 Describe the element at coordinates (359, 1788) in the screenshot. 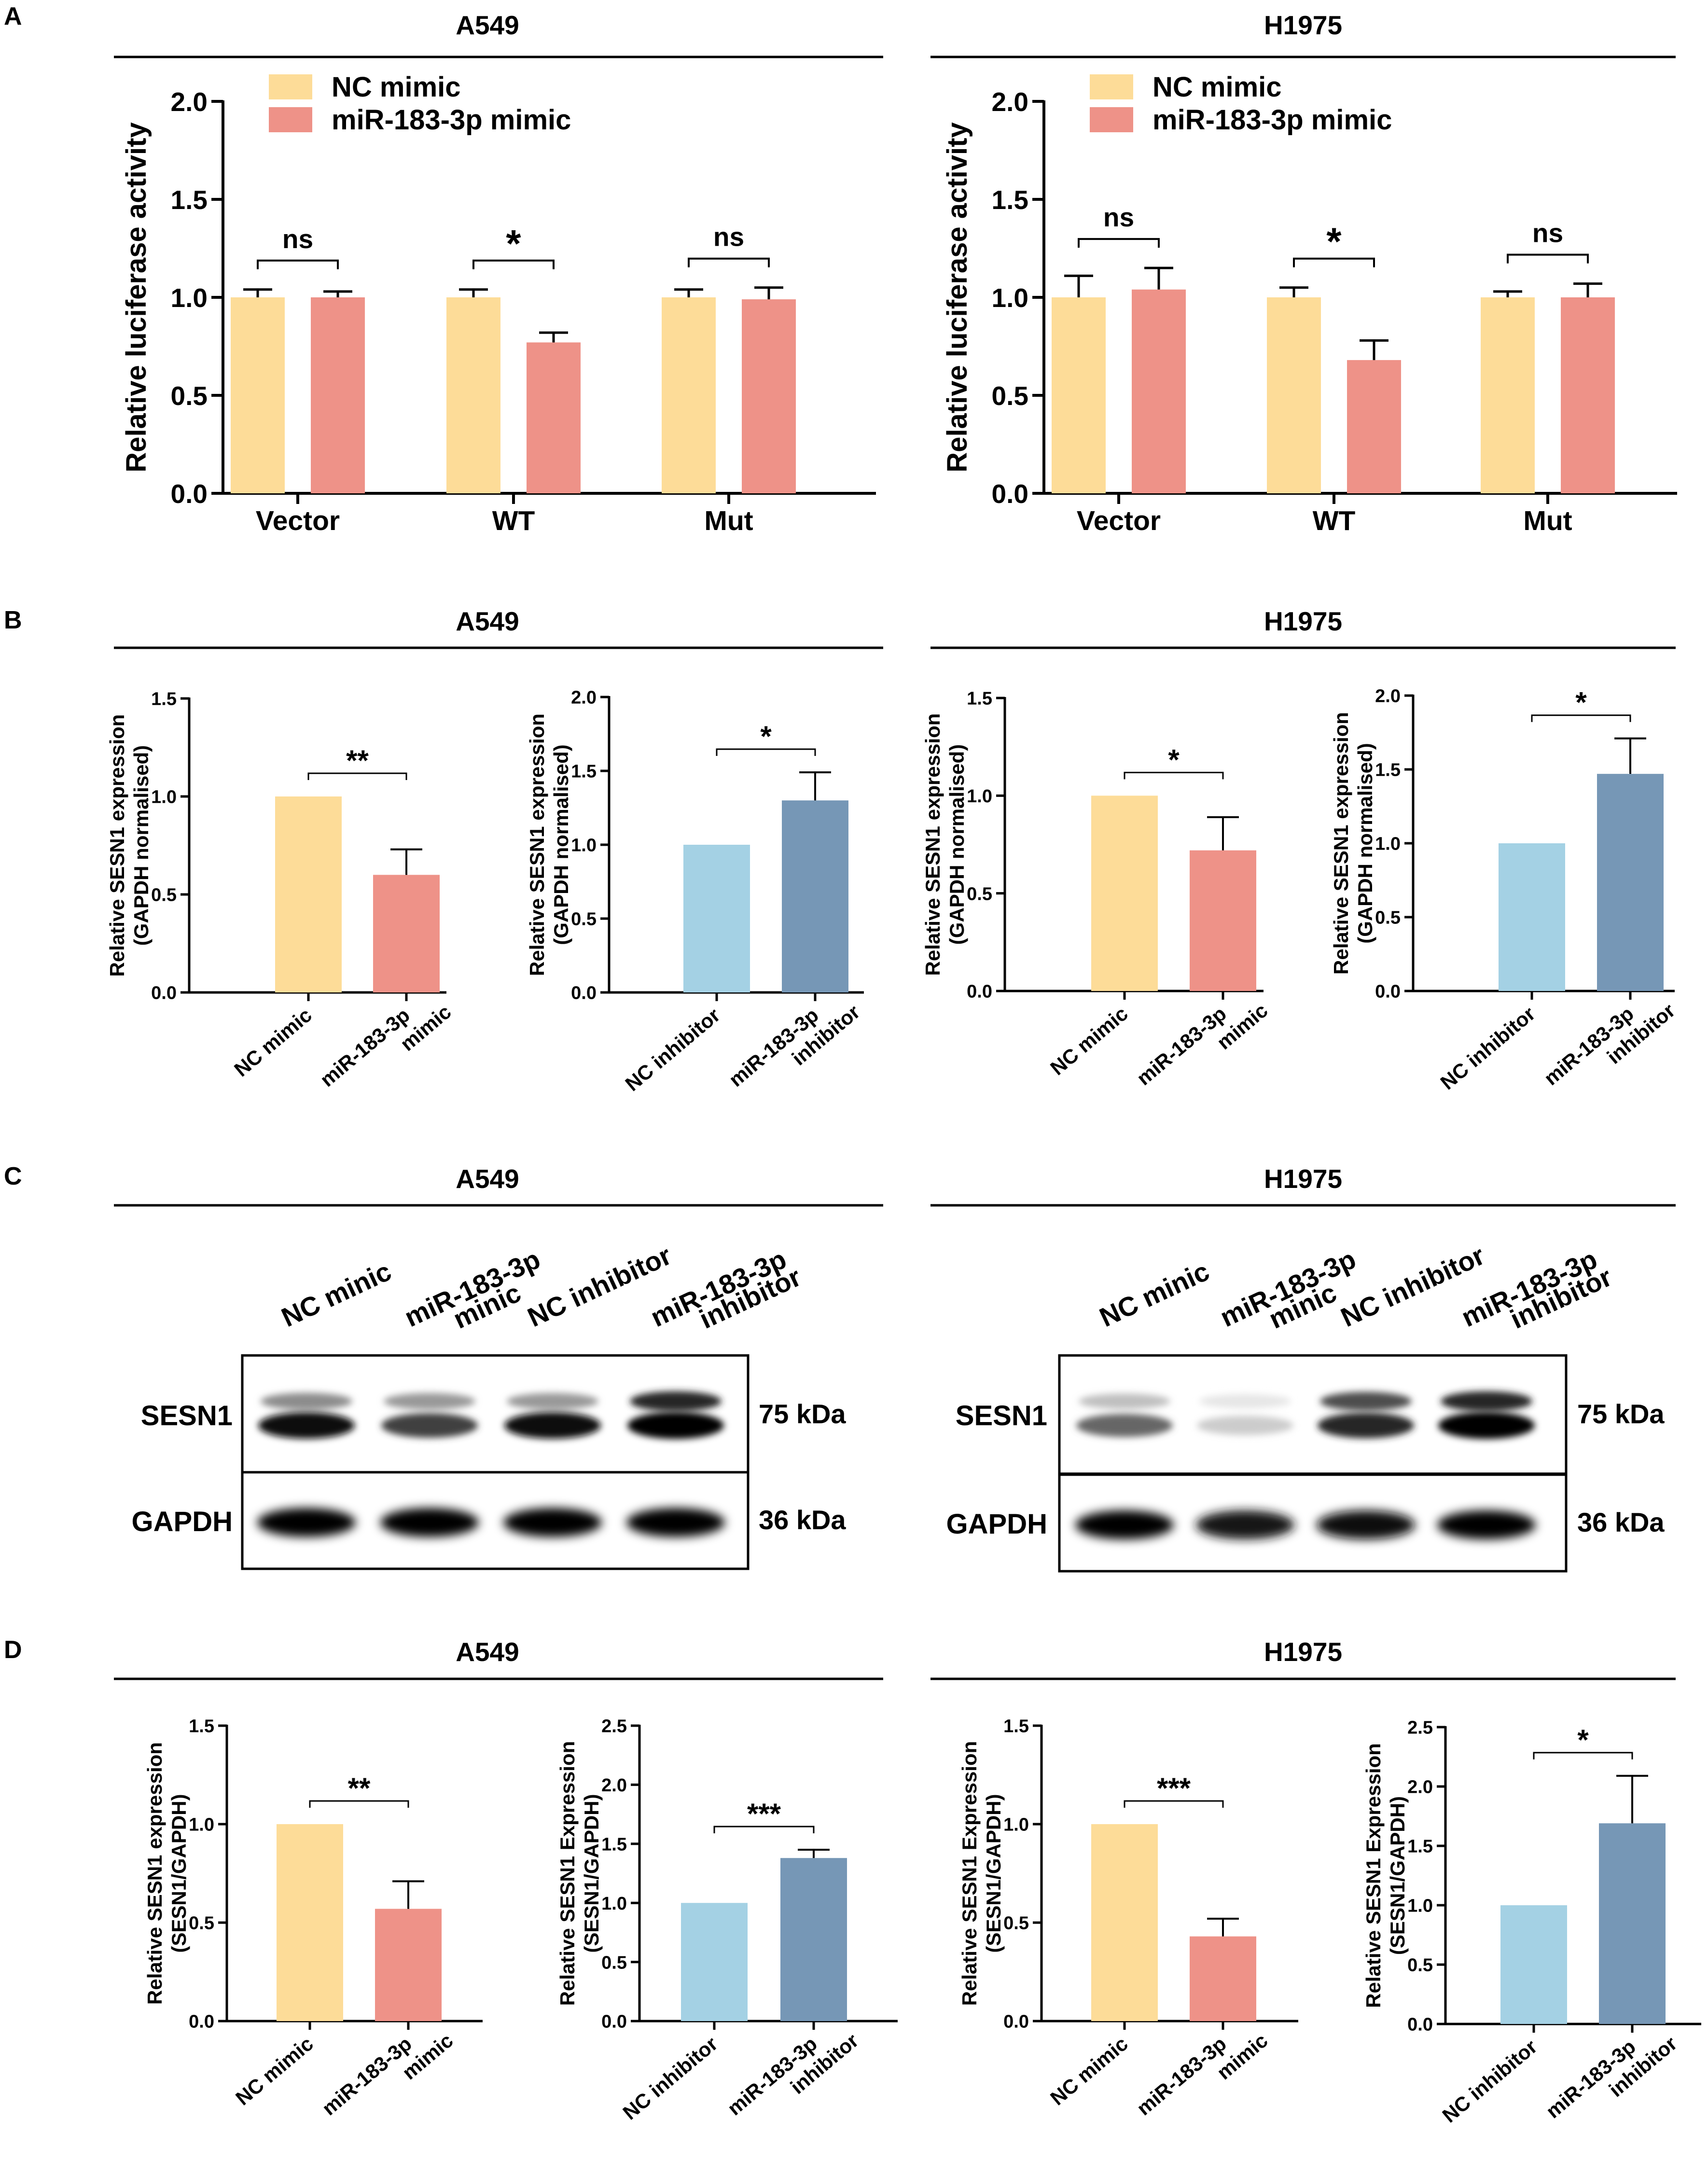

I see `significance-label: **` at that location.